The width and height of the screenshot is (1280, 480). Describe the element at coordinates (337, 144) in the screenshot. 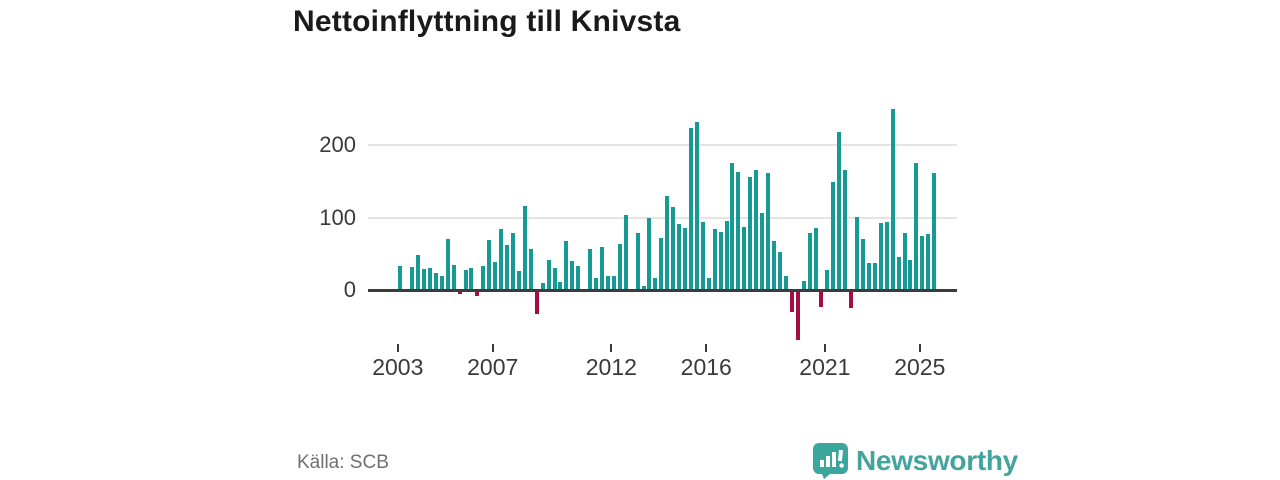

I see `y-tick-label: 200` at that location.